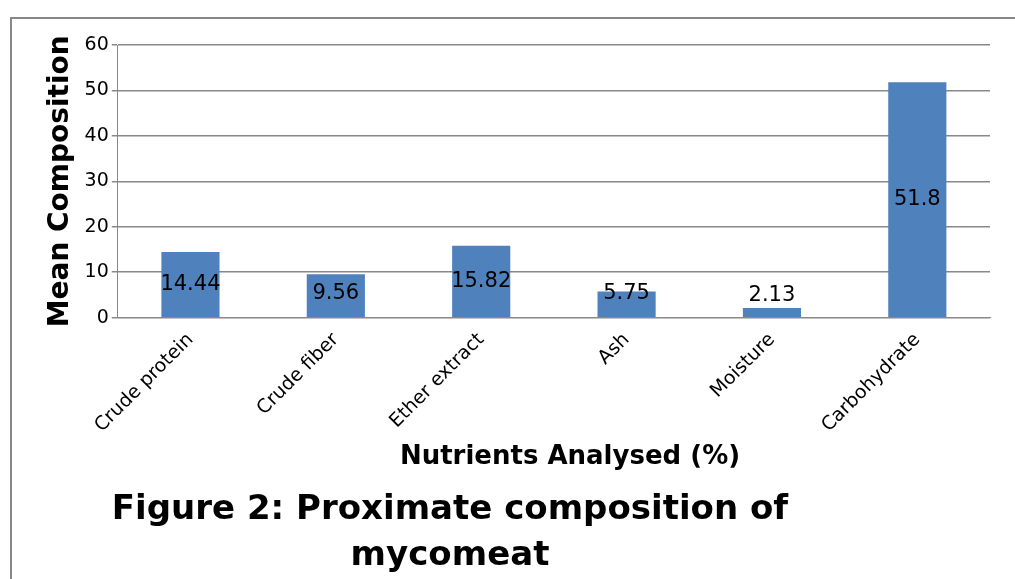  Describe the element at coordinates (102, 315) in the screenshot. I see `y-tick-label: 0` at that location.